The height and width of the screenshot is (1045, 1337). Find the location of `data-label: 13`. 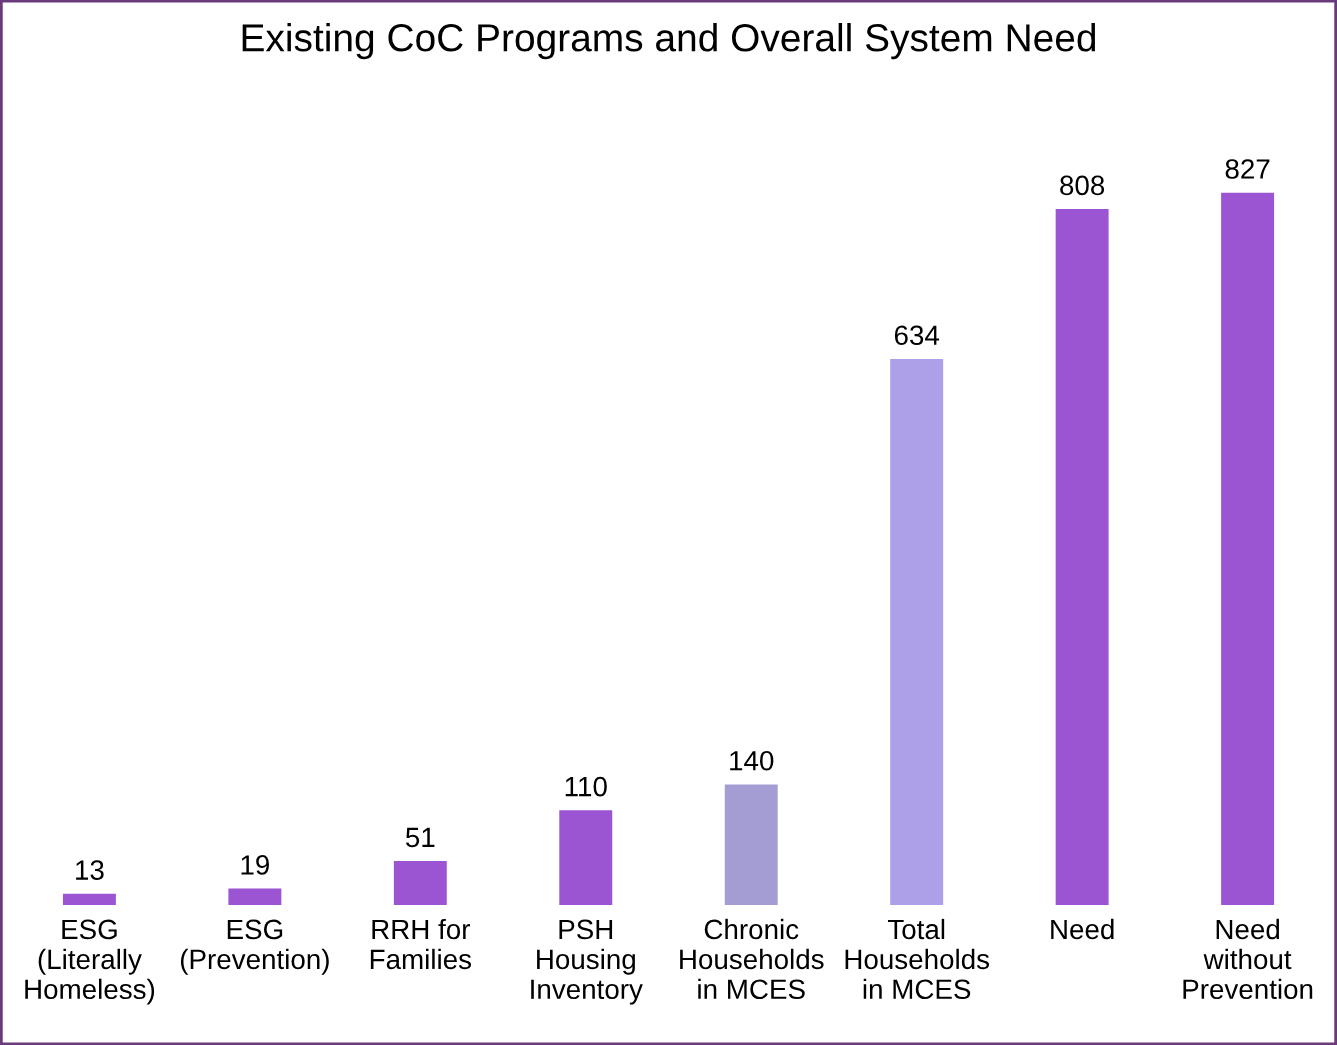

data-label: 13 is located at coordinates (90, 870).